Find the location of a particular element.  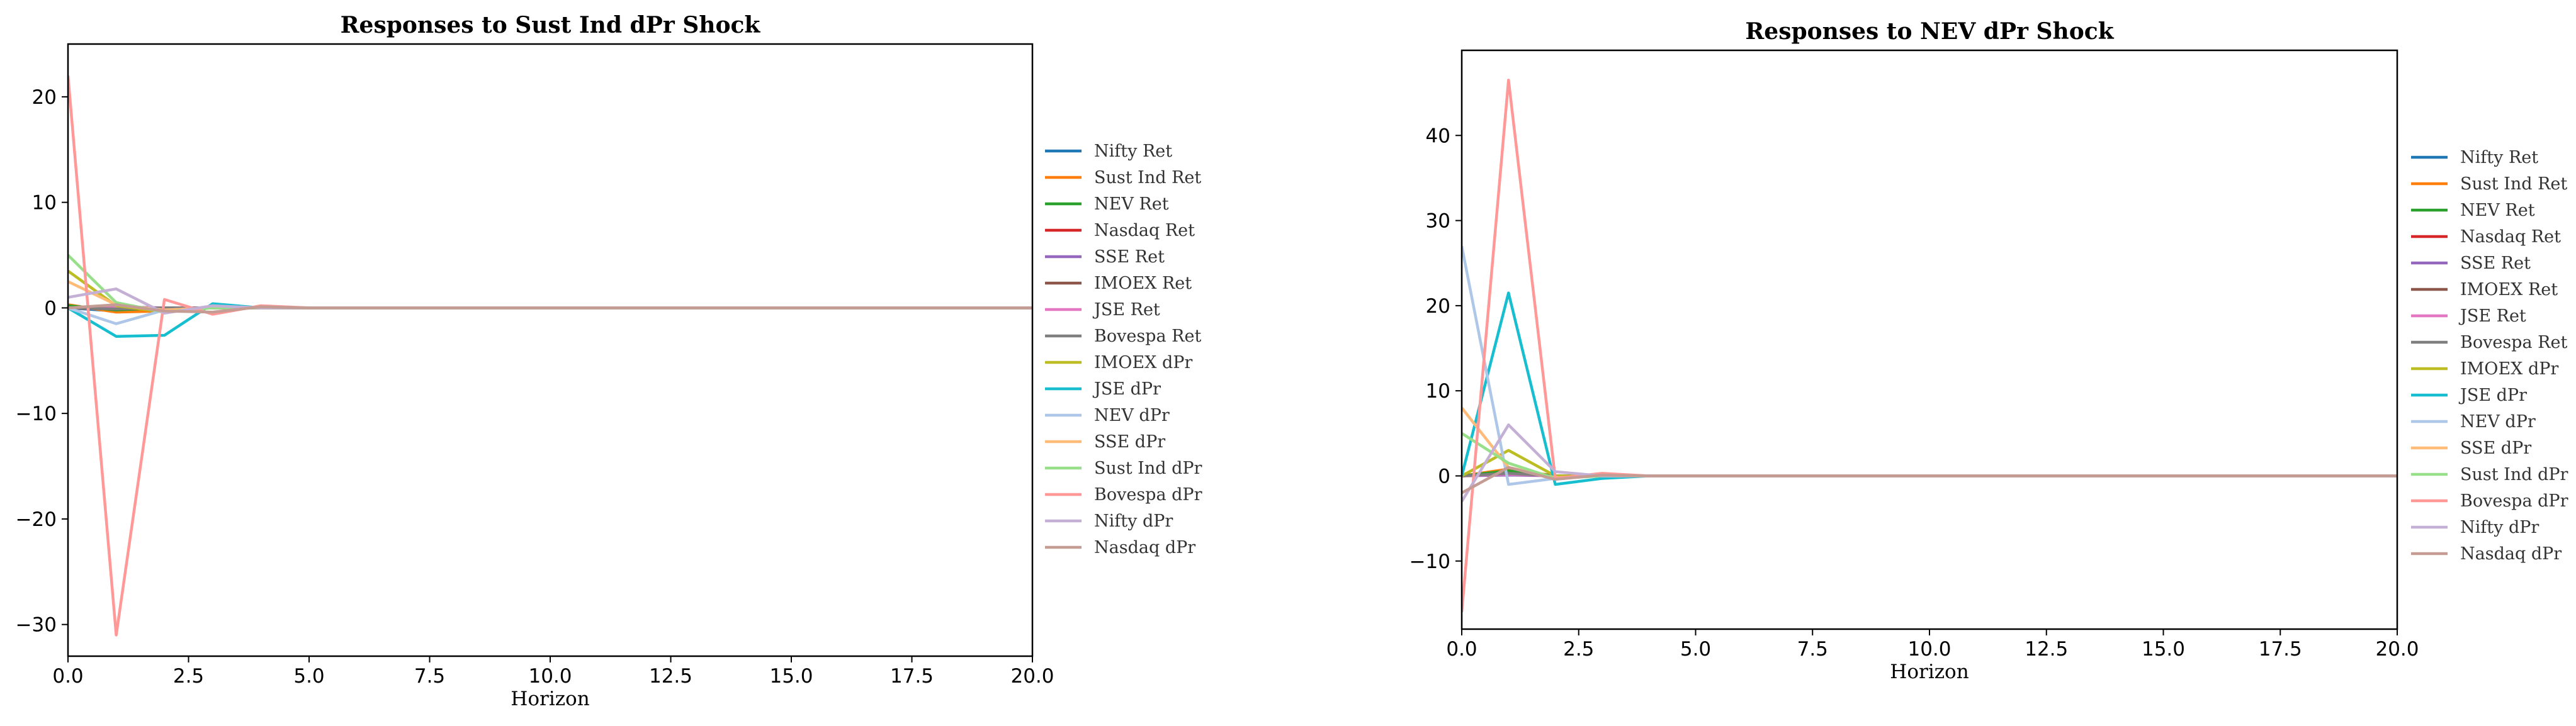

y-tick-label: 40 is located at coordinates (1438, 136).